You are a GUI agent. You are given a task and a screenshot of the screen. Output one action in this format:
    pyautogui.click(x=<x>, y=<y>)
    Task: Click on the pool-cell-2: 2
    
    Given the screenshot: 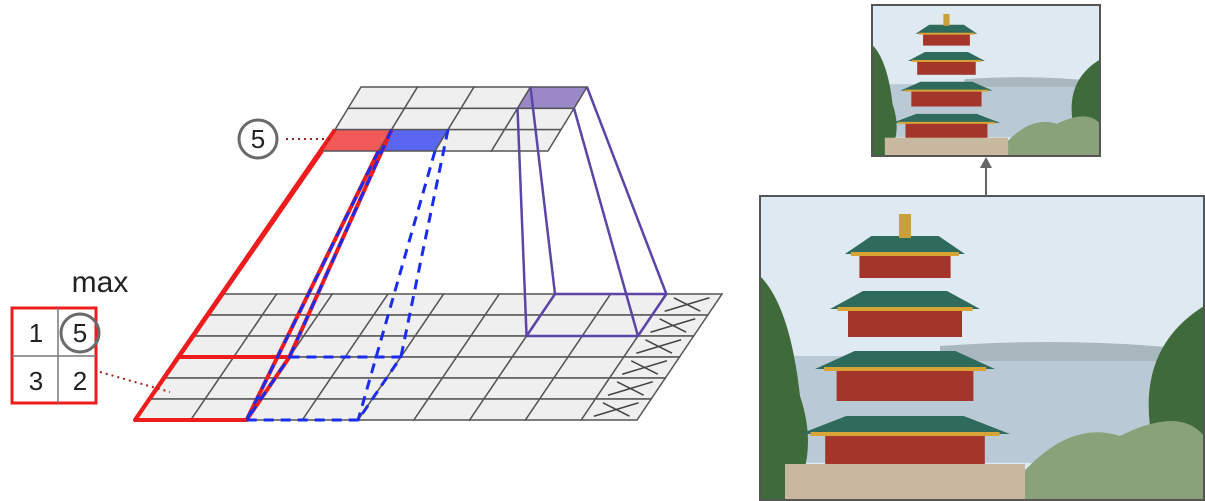 What is the action you would take?
    pyautogui.click(x=80, y=381)
    